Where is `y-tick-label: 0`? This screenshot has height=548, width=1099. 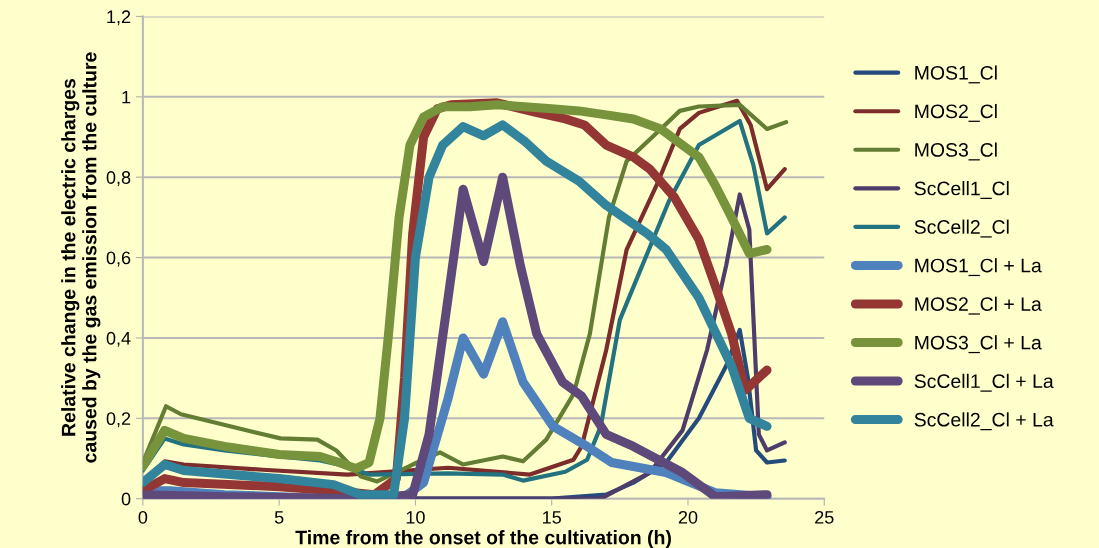
y-tick-label: 0 is located at coordinates (126, 499).